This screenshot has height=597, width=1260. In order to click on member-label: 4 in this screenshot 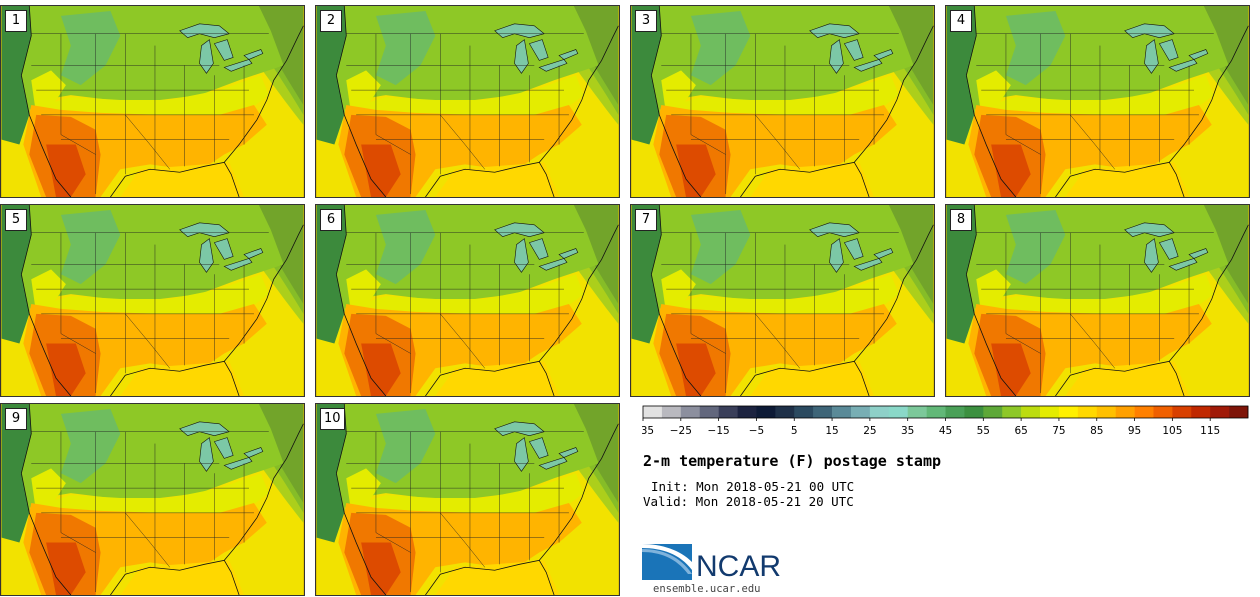, I will do `click(961, 21)`.